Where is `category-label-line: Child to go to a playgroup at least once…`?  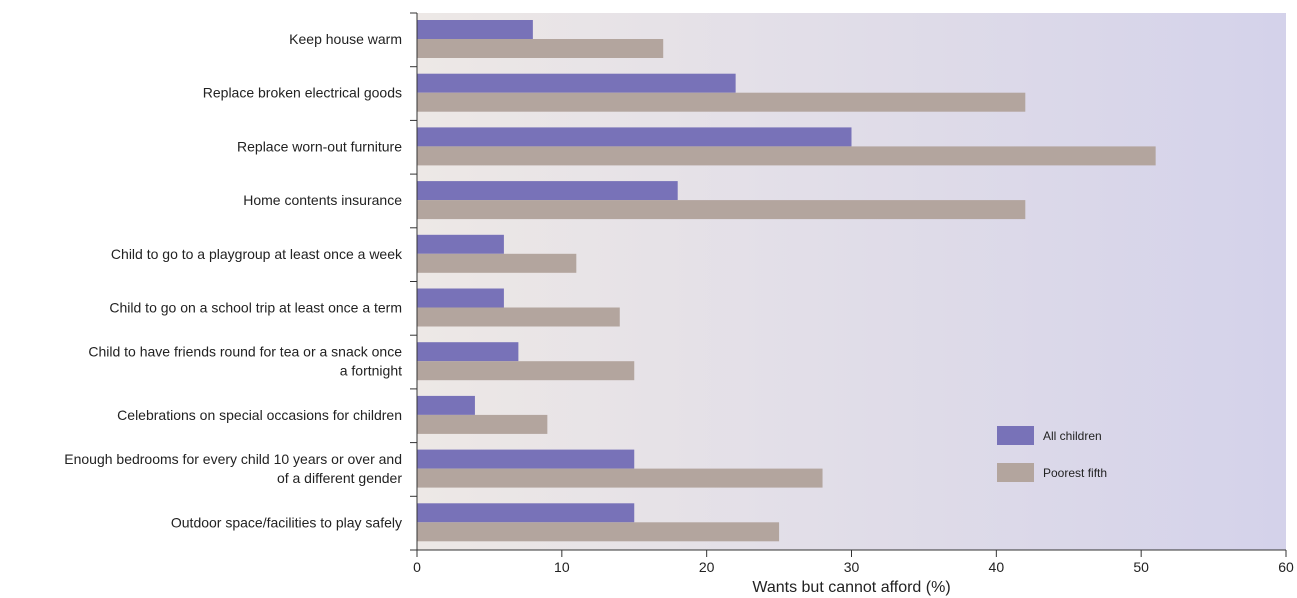 category-label-line: Child to go to a playgroup at least once… is located at coordinates (257, 254).